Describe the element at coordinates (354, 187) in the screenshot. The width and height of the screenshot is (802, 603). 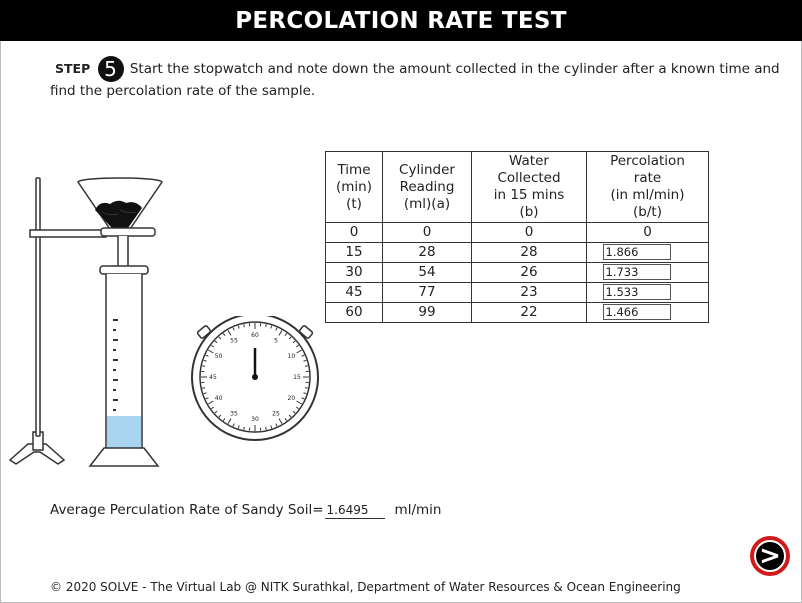
I see `header-time: Time (min) (t)` at that location.